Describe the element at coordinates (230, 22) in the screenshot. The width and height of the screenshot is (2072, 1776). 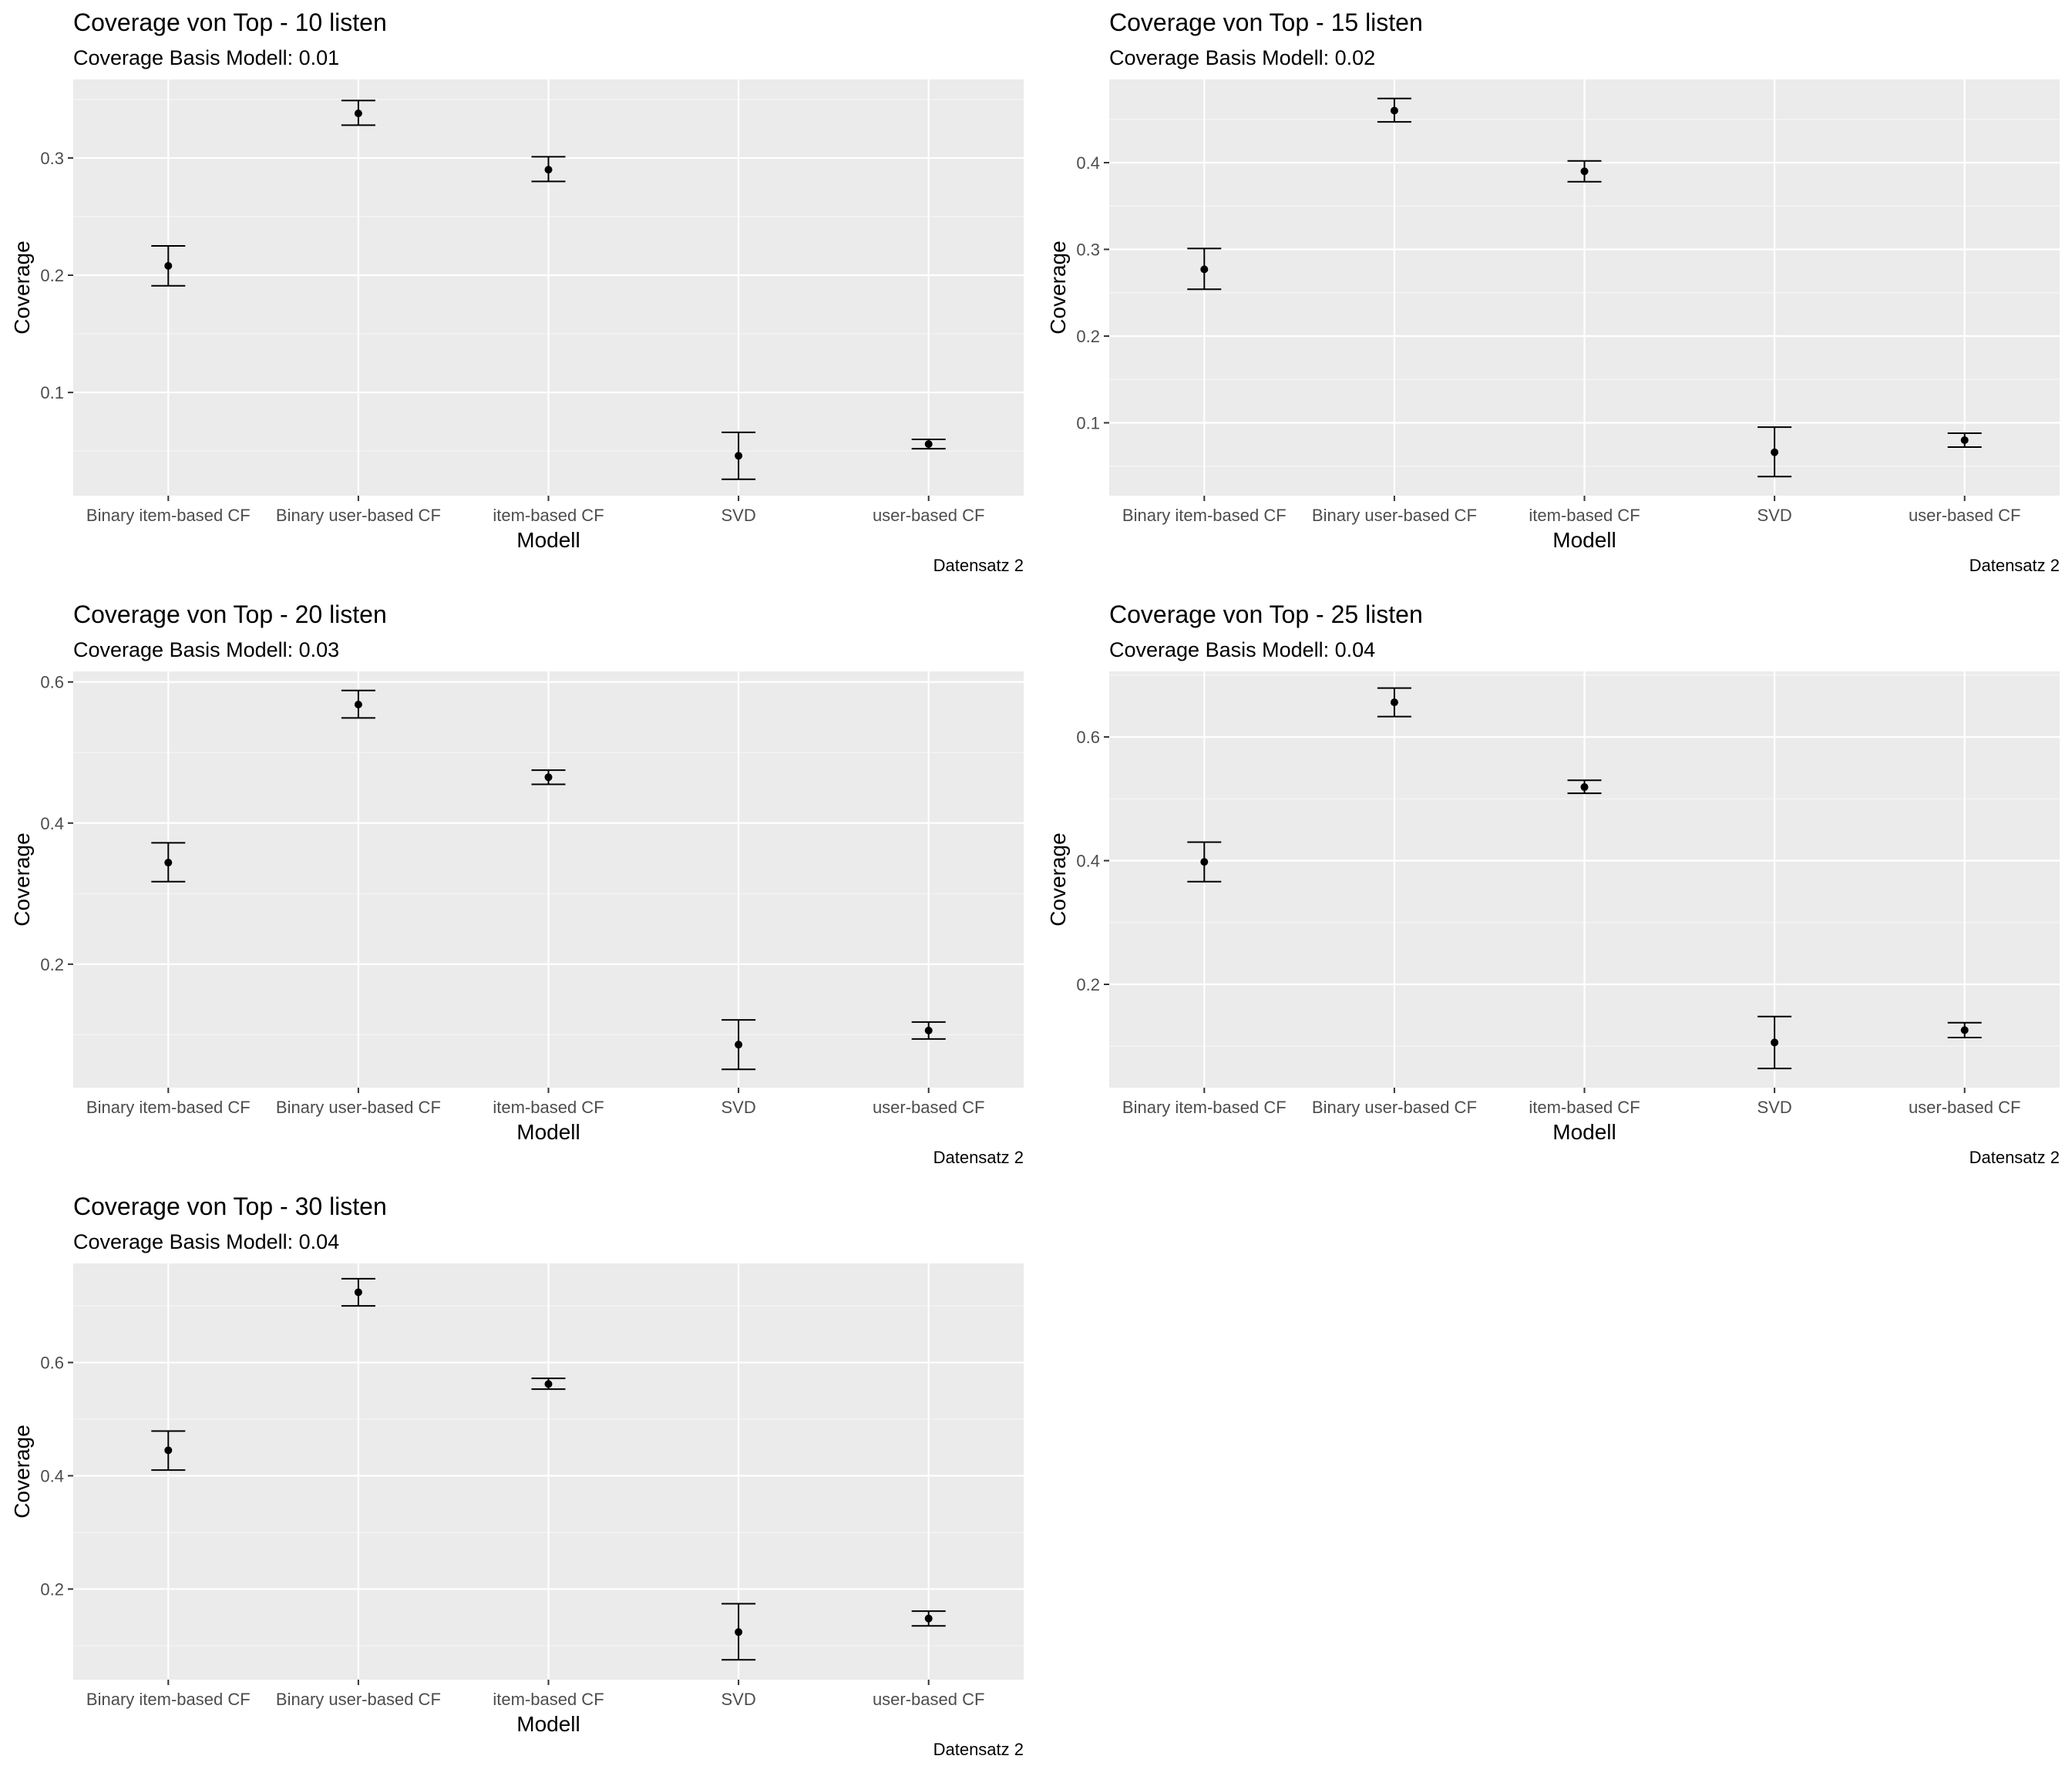
I see `chart-title: Coverage von Top - 10 listen` at that location.